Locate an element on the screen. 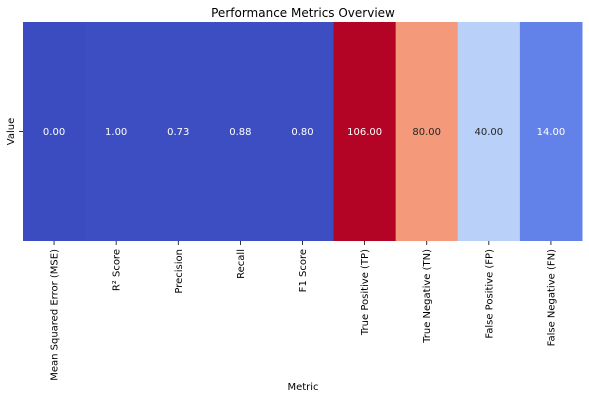  x-tick-label: Mean Squared Error (MSE) is located at coordinates (55, 315).